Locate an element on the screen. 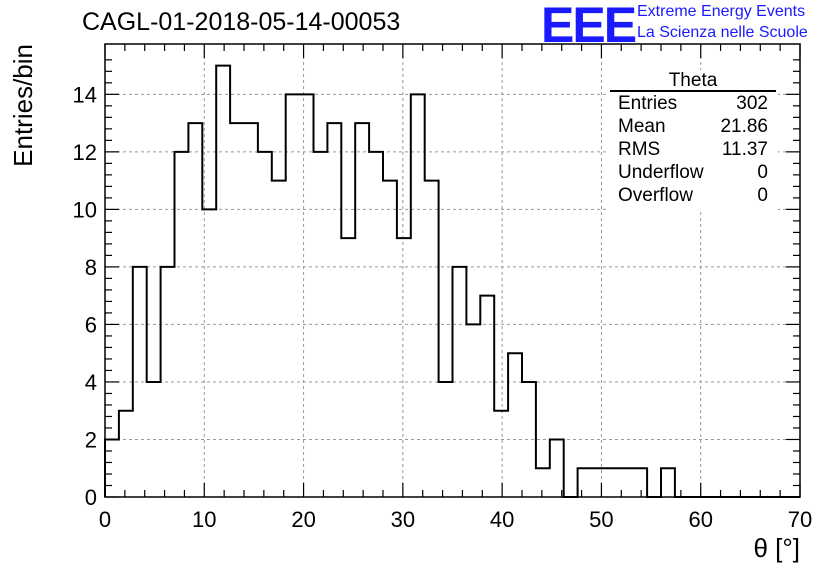 This screenshot has width=836, height=572. y-tick-label: 12 is located at coordinates (85, 152).